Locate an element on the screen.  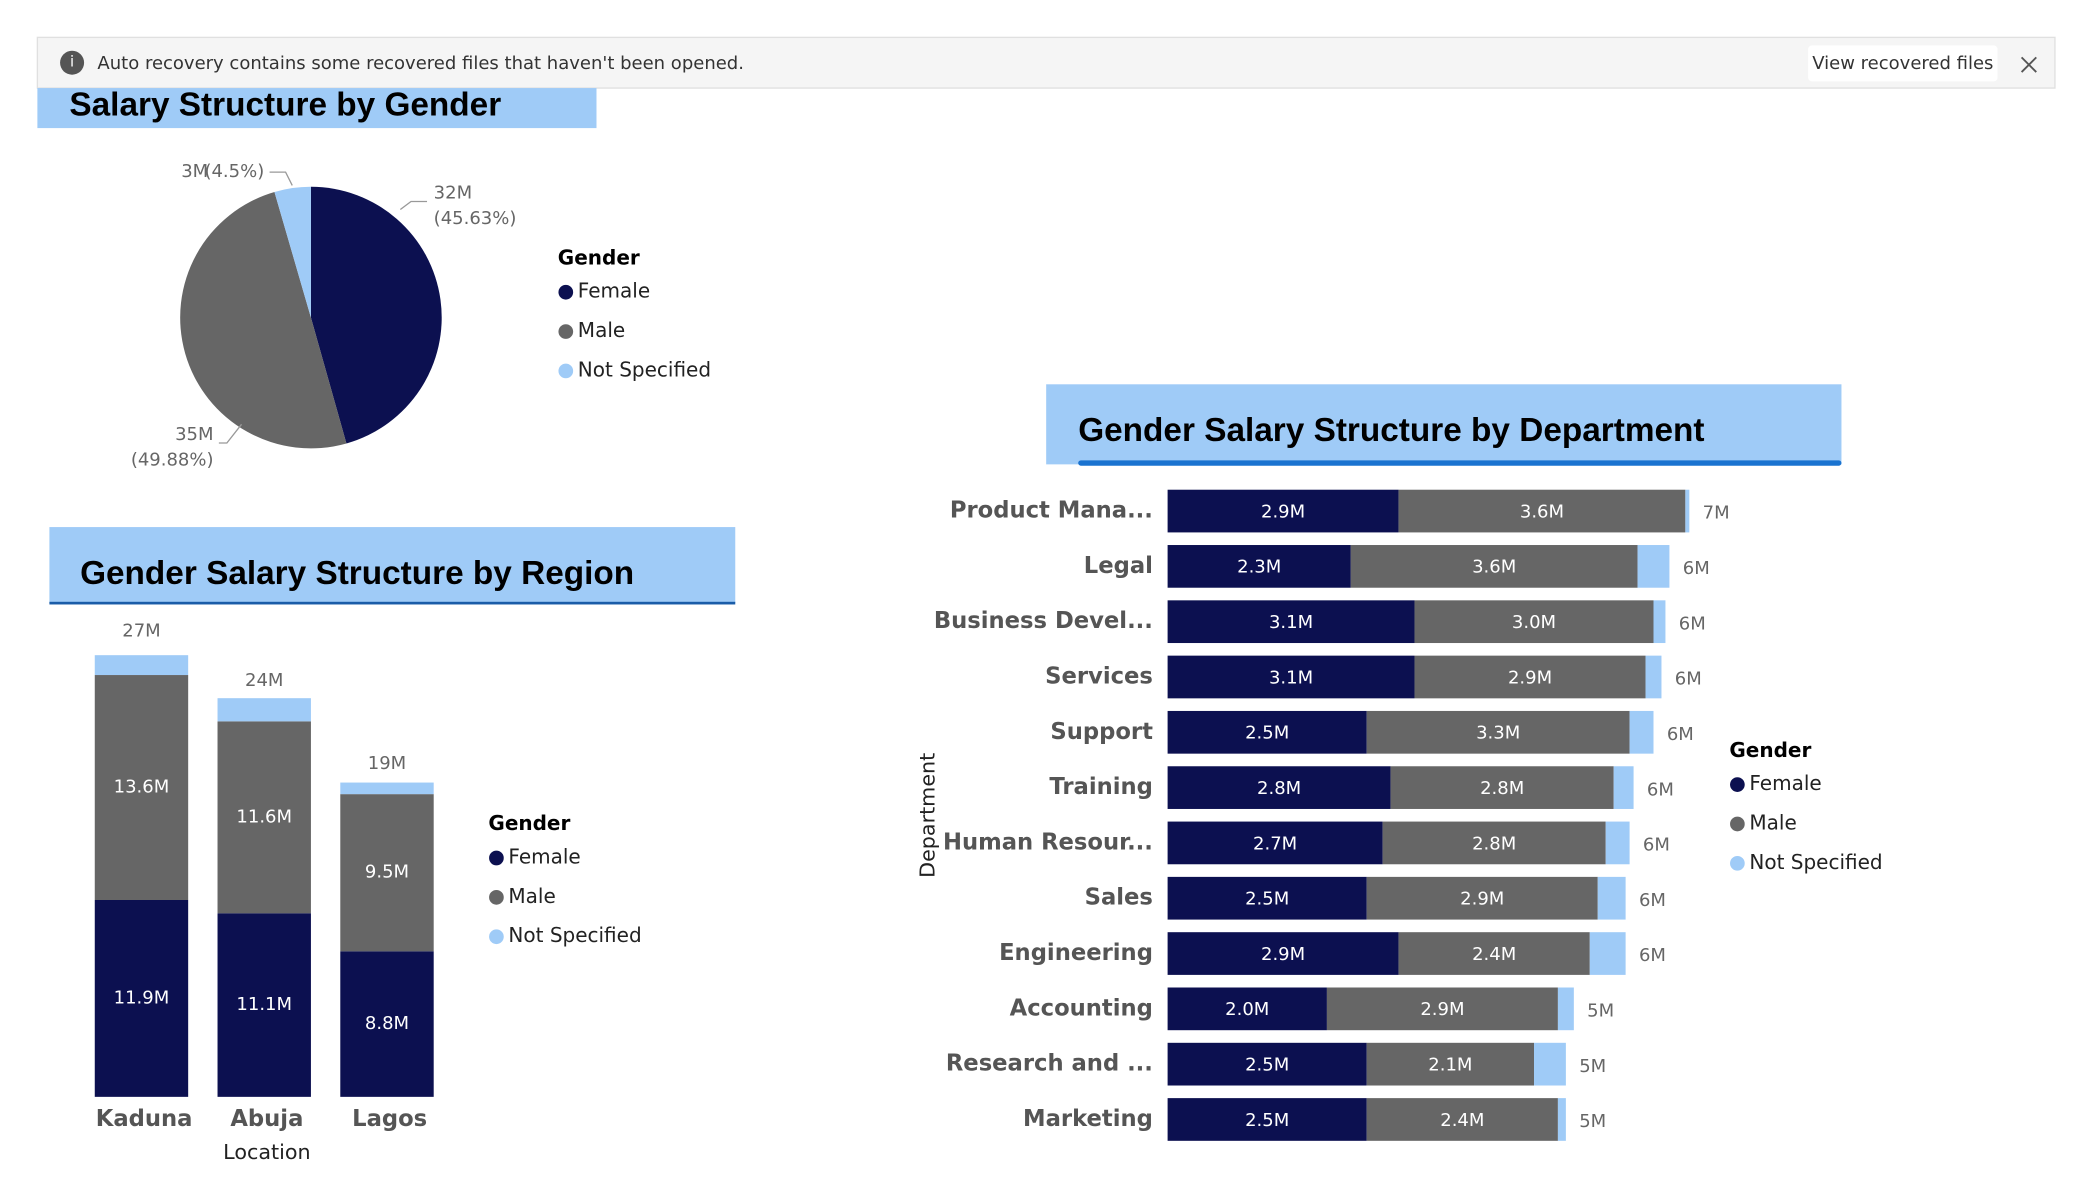
data-label: 9.5M is located at coordinates (387, 872).